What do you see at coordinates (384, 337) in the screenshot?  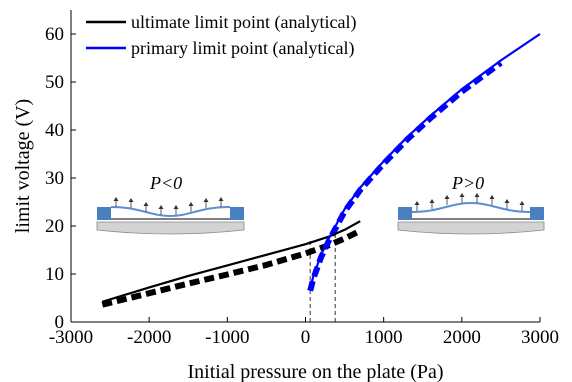 I see `x-tick-label: 1000` at bounding box center [384, 337].